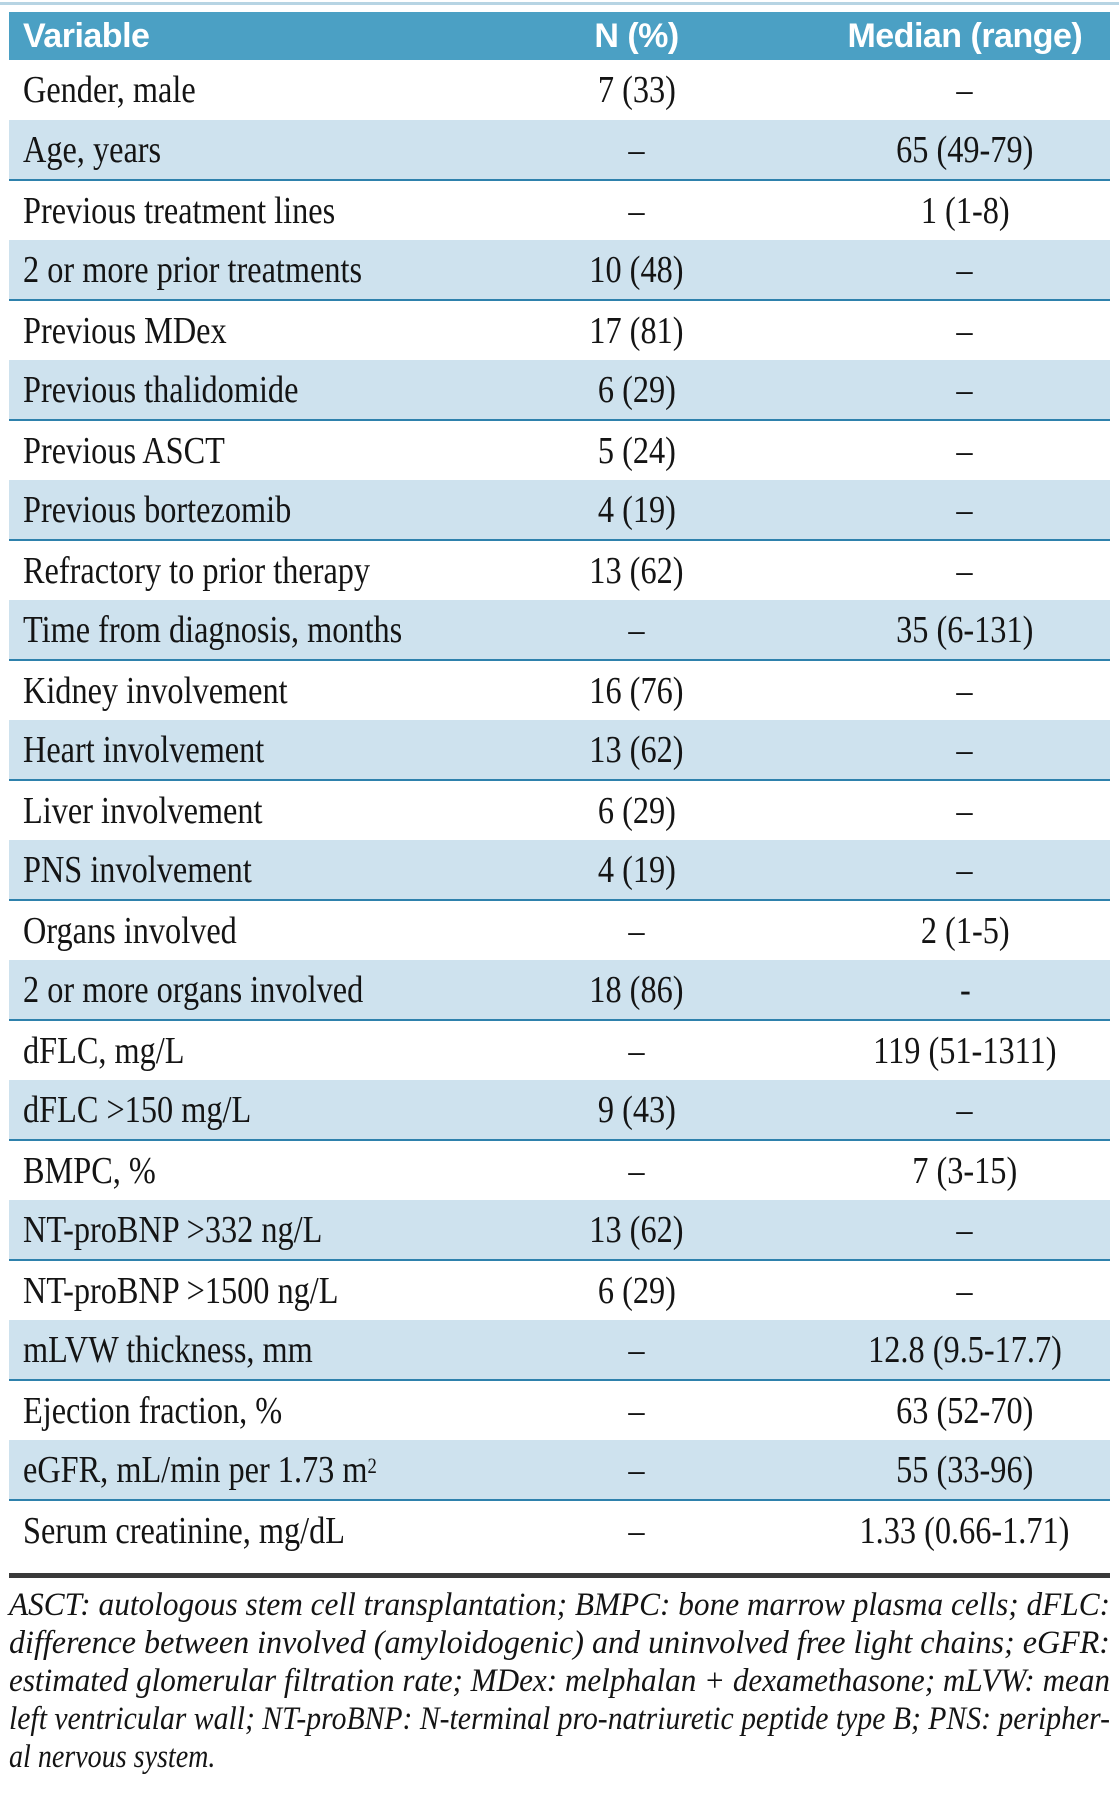 The height and width of the screenshot is (1800, 1119). Describe the element at coordinates (636, 690) in the screenshot. I see `n-cell: 16 (76)` at that location.